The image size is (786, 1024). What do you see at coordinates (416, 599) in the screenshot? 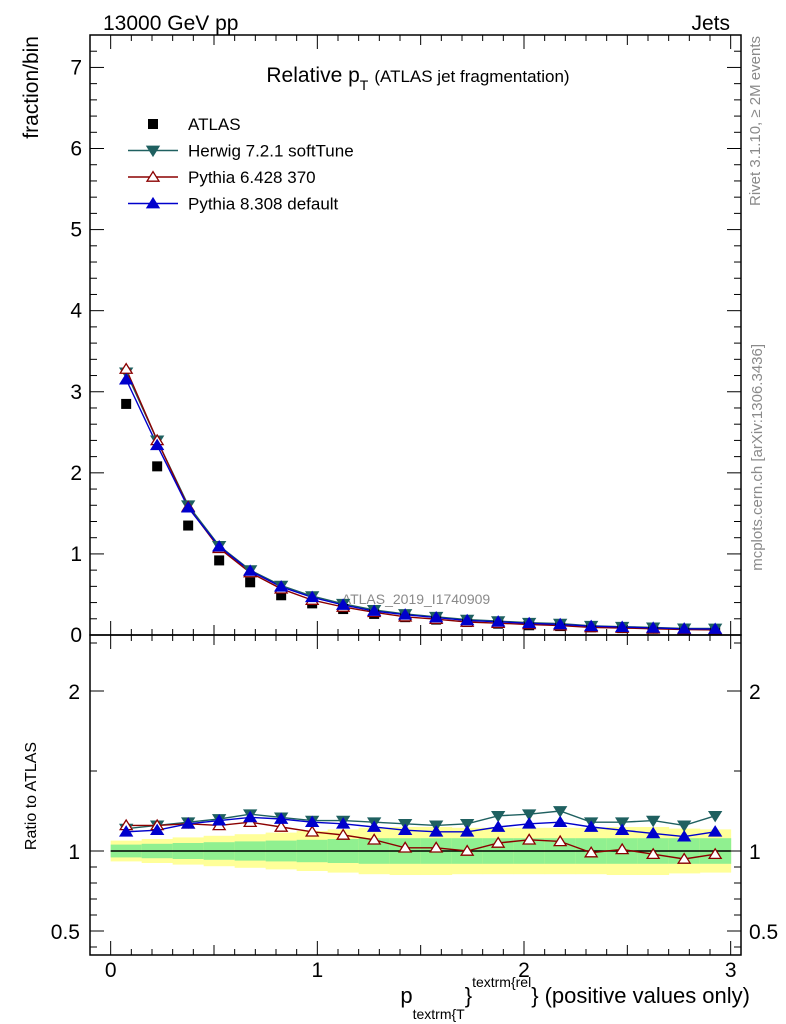
I see `watermark: ATLAS_2019_I1740909` at bounding box center [416, 599].